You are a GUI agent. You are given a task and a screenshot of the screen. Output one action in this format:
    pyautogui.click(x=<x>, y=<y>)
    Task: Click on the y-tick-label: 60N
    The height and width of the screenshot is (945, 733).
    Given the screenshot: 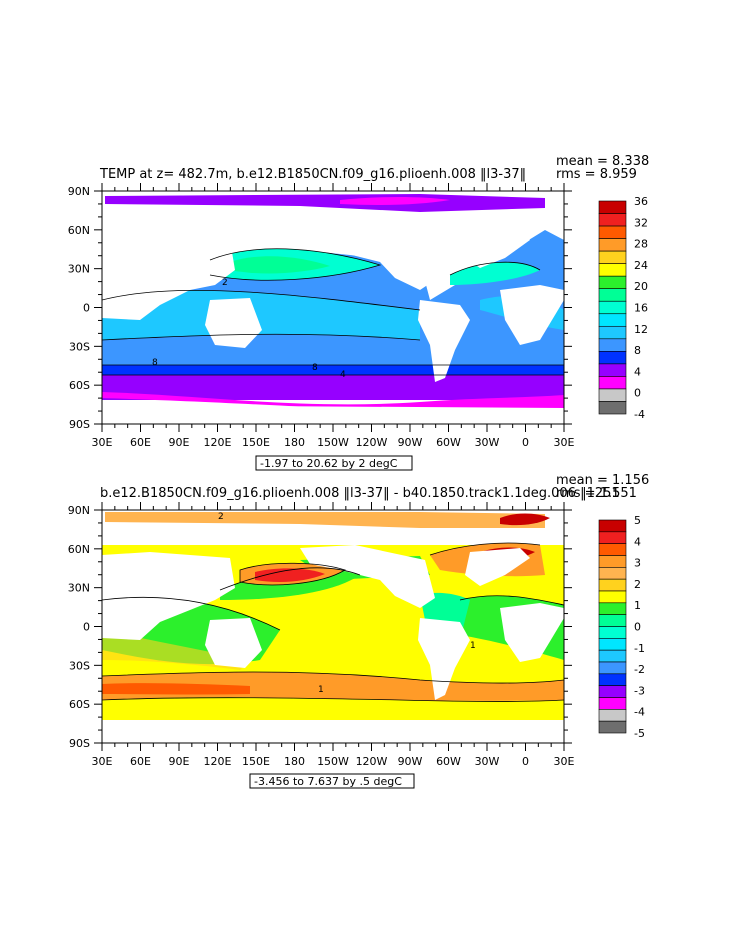 What is the action you would take?
    pyautogui.click(x=79, y=549)
    